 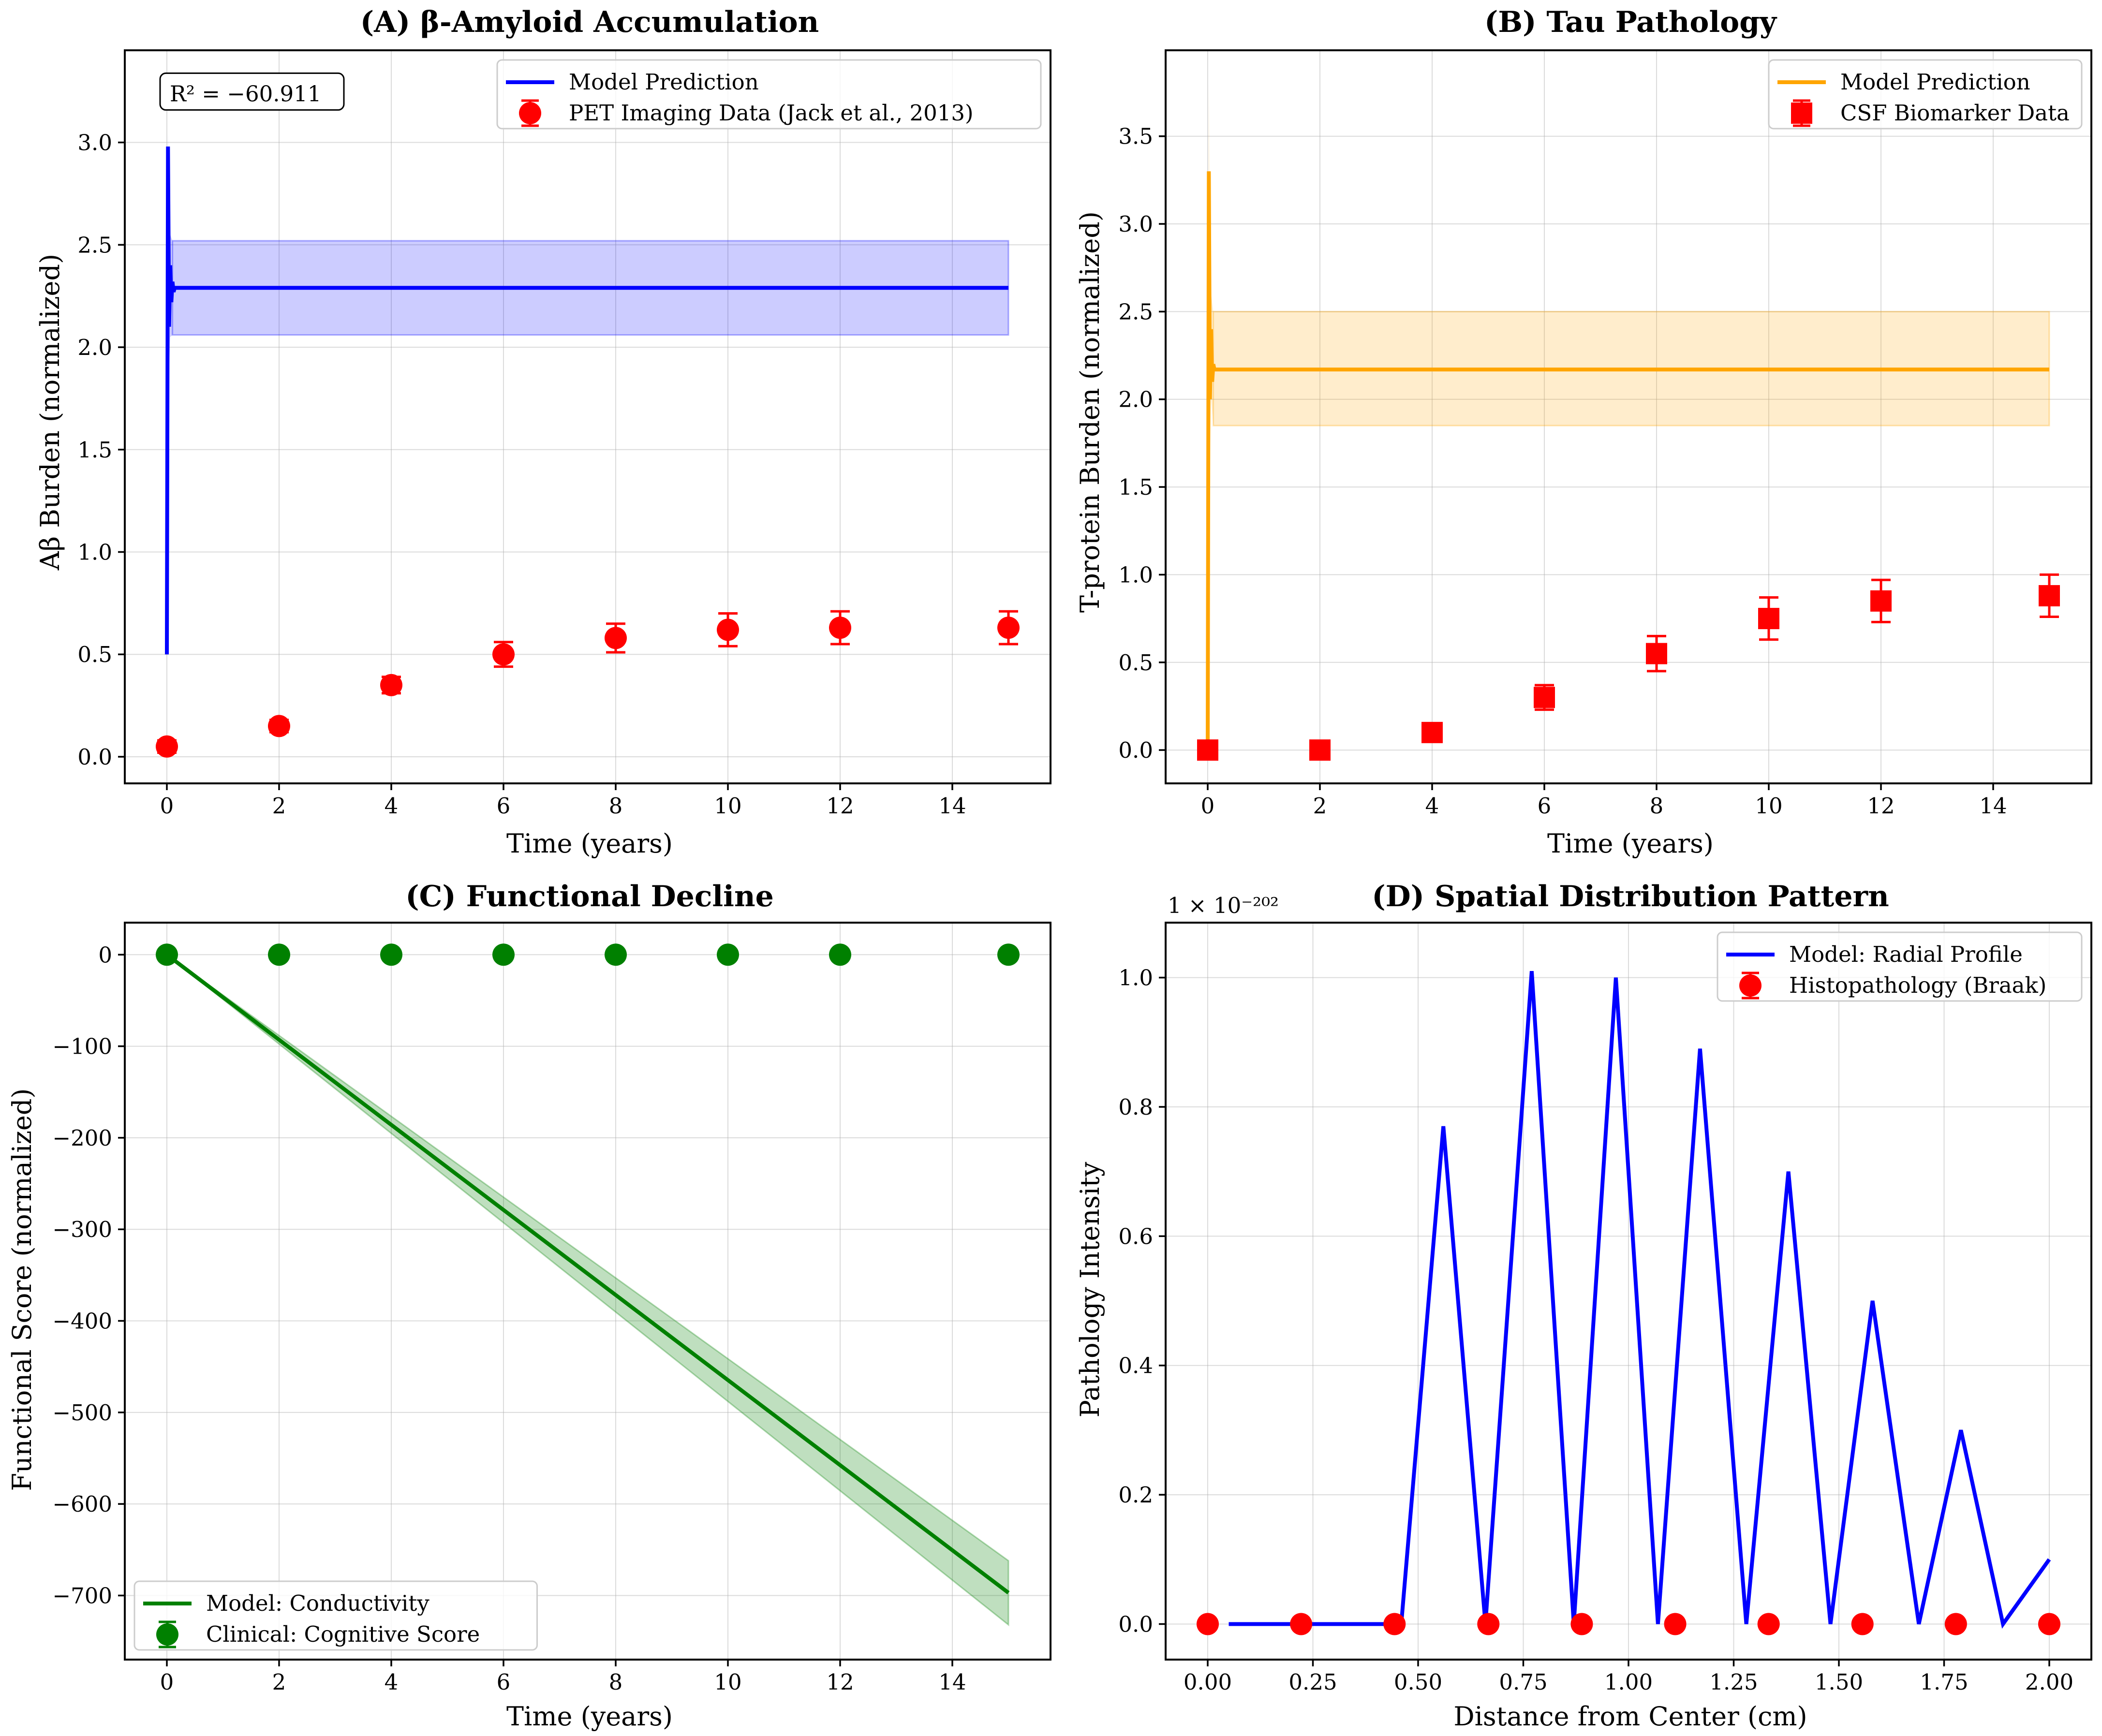 I want to click on panel-d-xtick-label: 2.00, so click(x=2049, y=1682).